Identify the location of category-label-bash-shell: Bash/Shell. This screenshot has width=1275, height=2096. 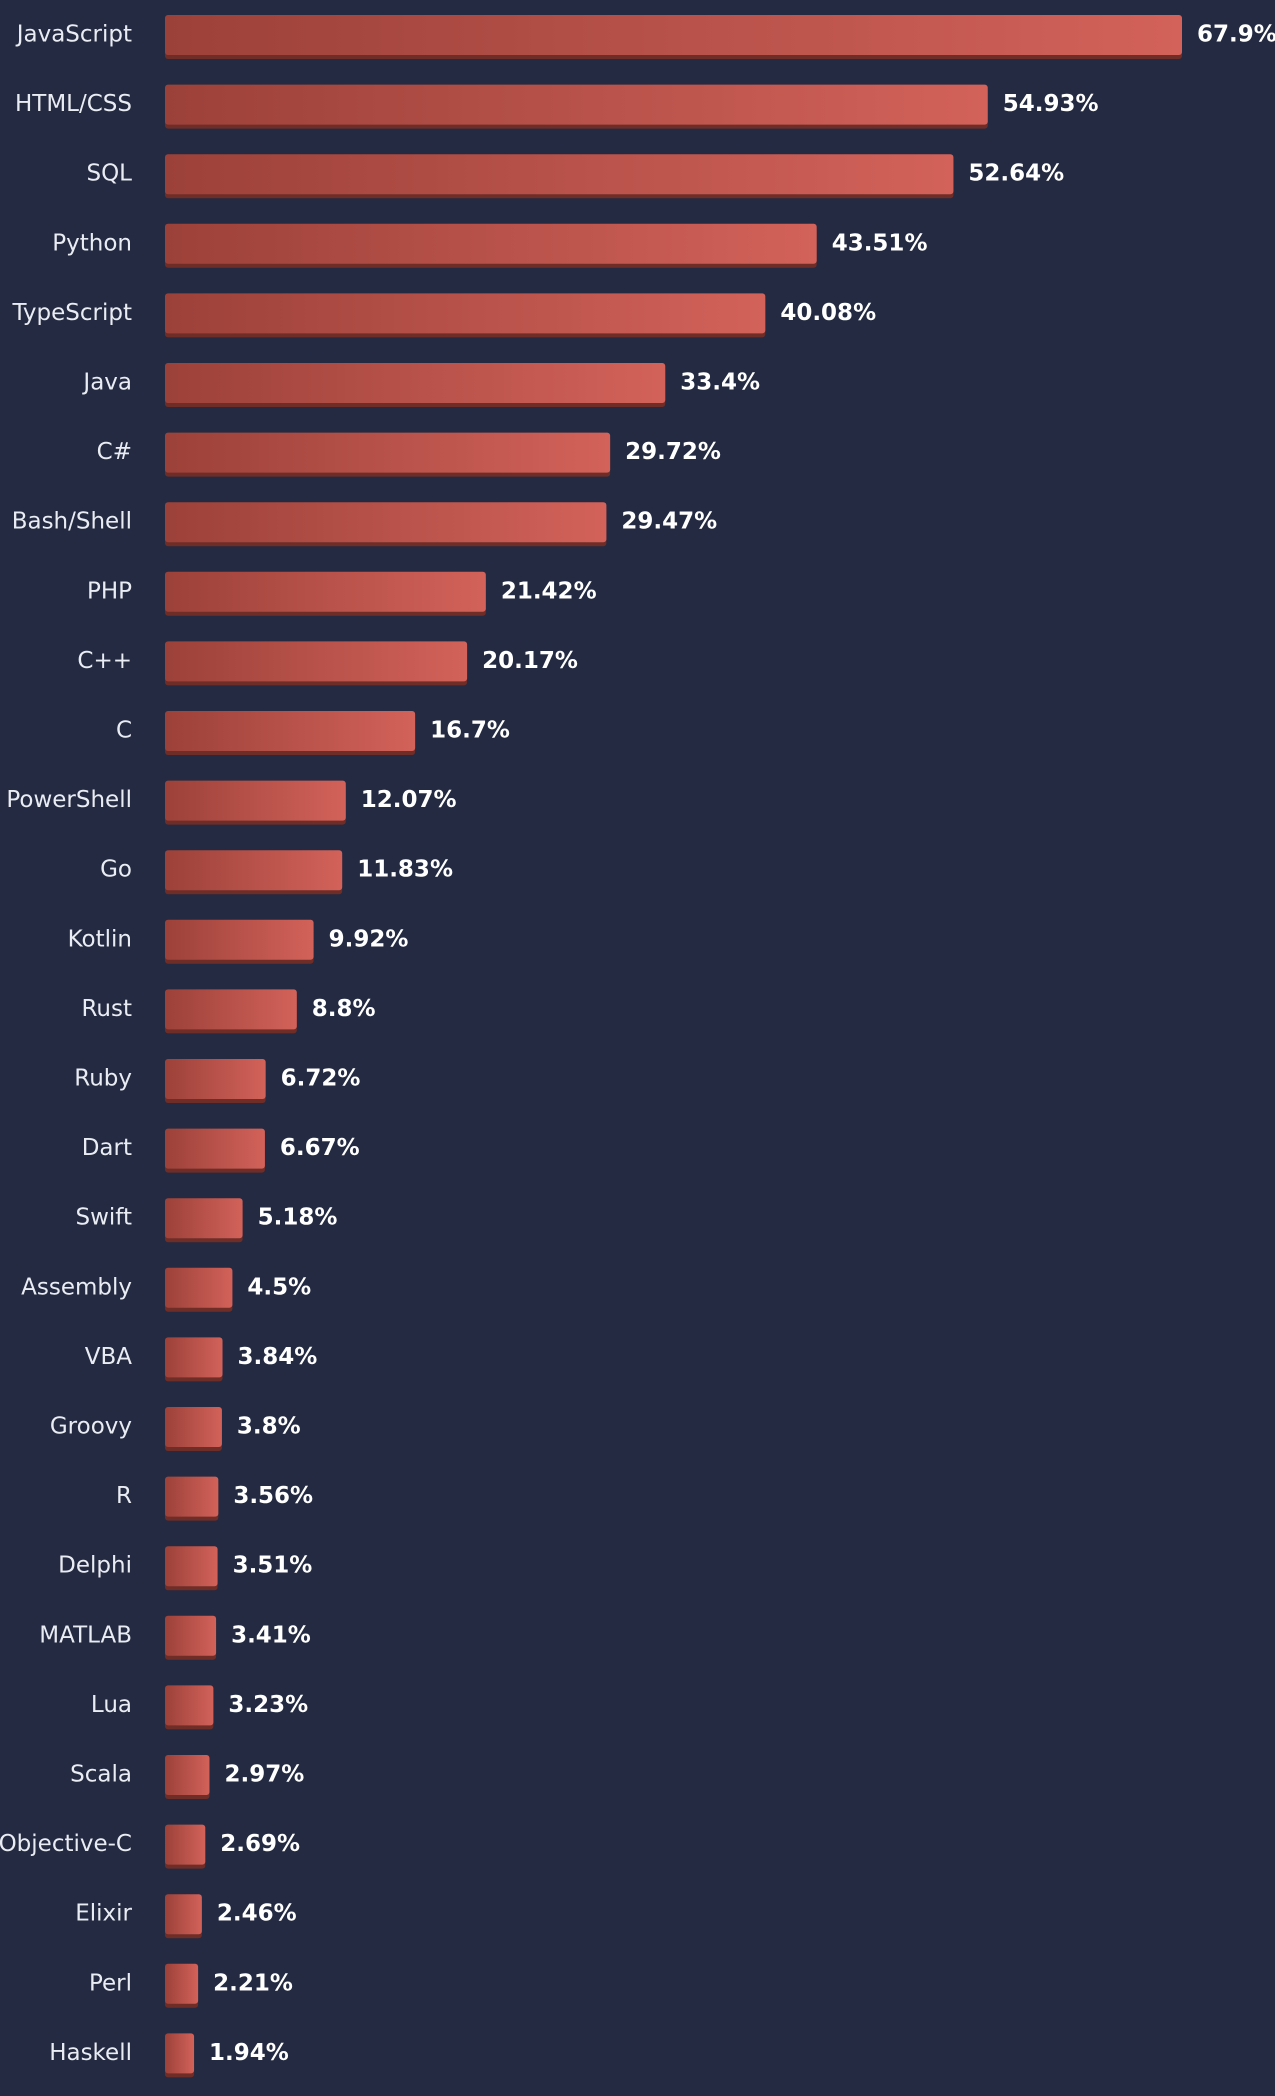
(72, 522).